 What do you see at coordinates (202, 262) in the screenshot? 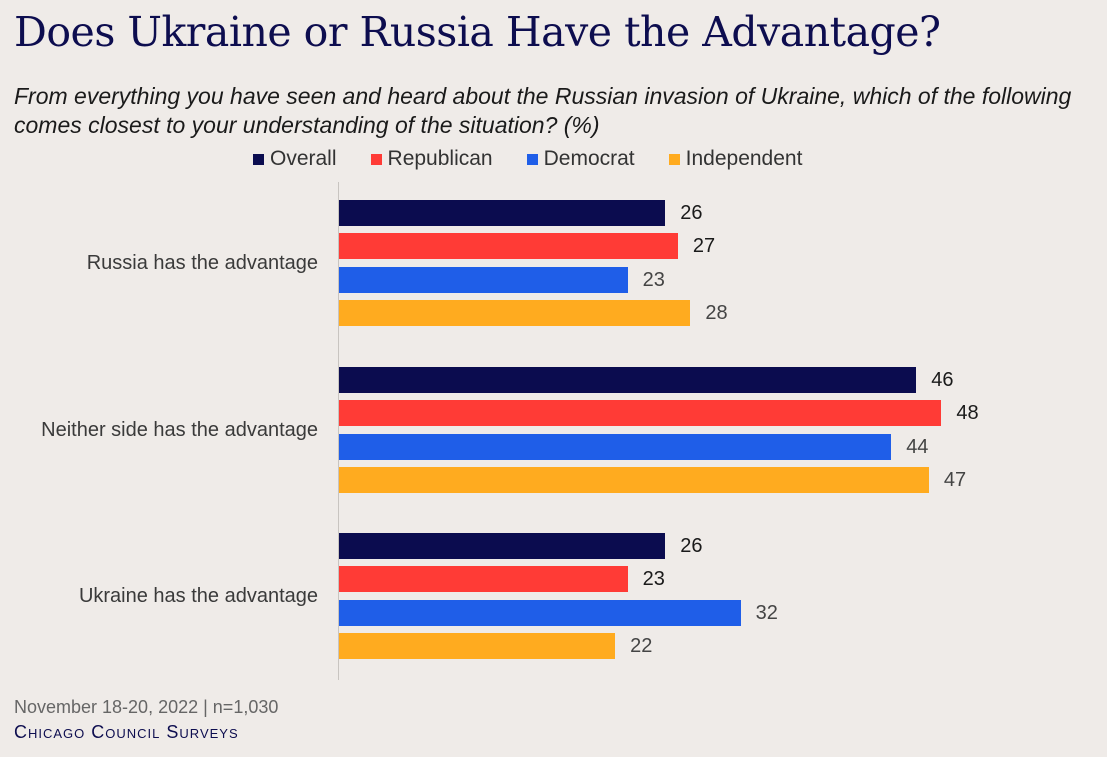
I see `category-label: Russia has the advantage` at bounding box center [202, 262].